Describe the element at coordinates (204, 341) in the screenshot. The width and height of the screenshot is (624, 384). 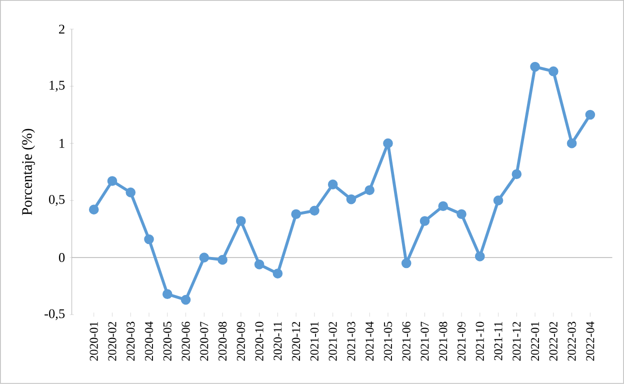
I see `x-tick-label: 2020-07` at that location.